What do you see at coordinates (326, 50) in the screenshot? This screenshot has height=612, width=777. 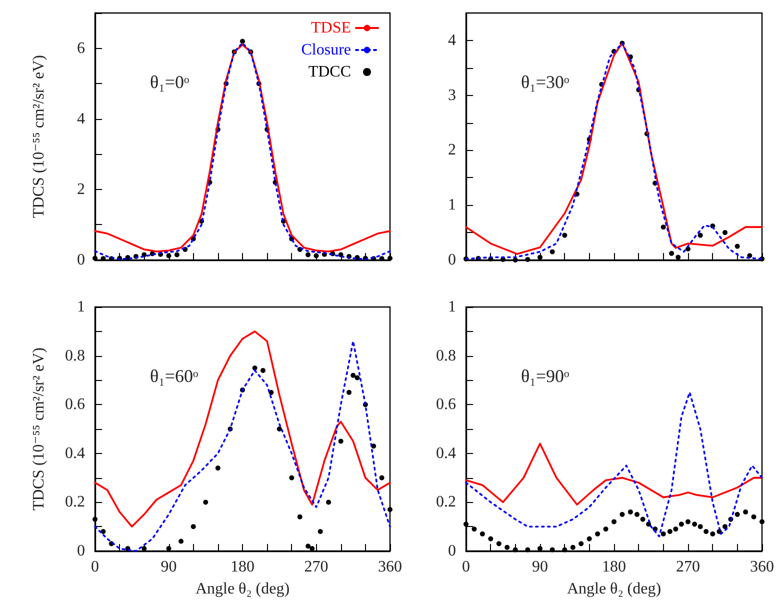 I see `legend-label: Closure` at bounding box center [326, 50].